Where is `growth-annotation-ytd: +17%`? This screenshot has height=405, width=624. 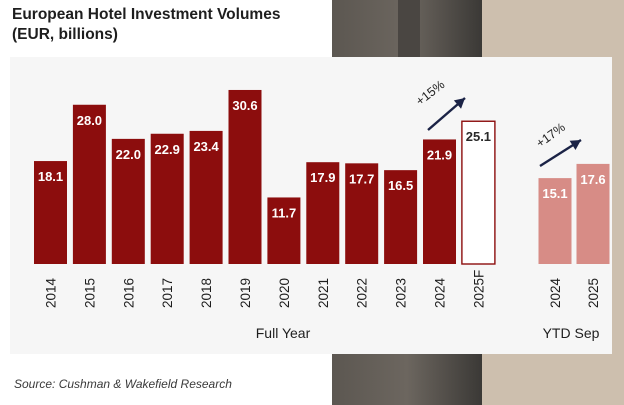 growth-annotation-ytd: +17% is located at coordinates (551, 135).